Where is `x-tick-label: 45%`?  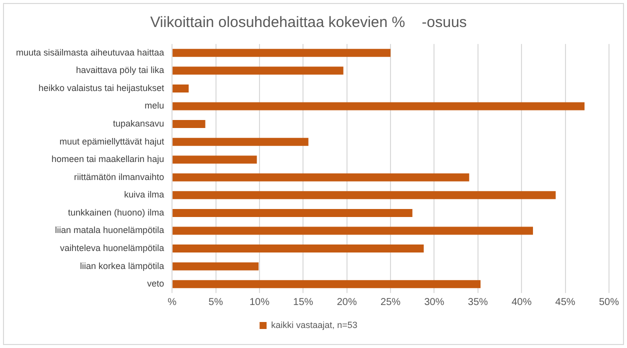 x-tick-label: 45% is located at coordinates (565, 302).